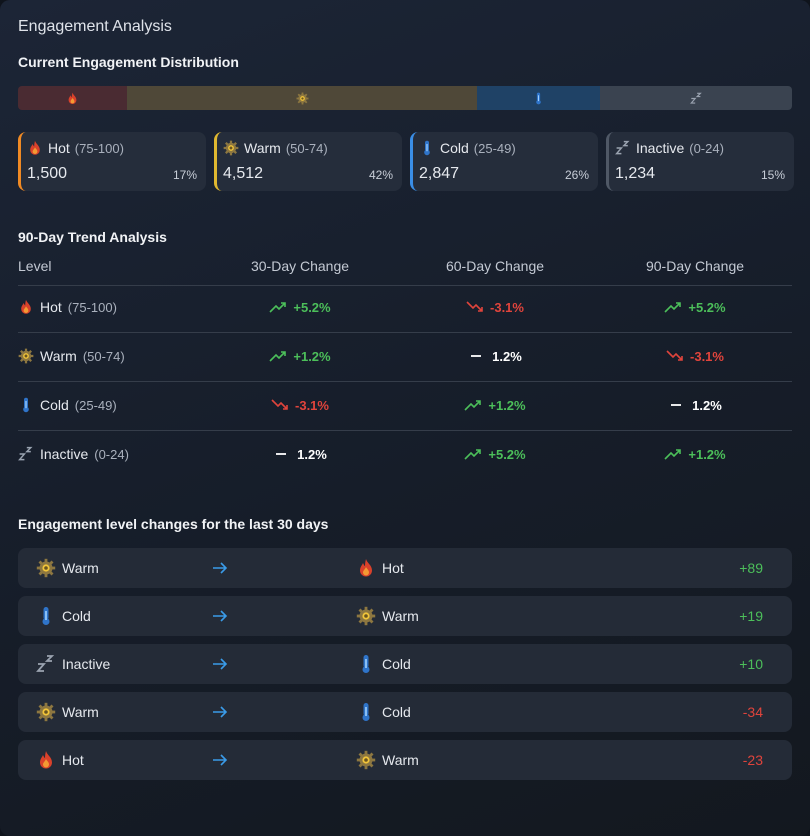 The image size is (810, 836). What do you see at coordinates (454, 148) in the screenshot?
I see `card-label: Cold` at bounding box center [454, 148].